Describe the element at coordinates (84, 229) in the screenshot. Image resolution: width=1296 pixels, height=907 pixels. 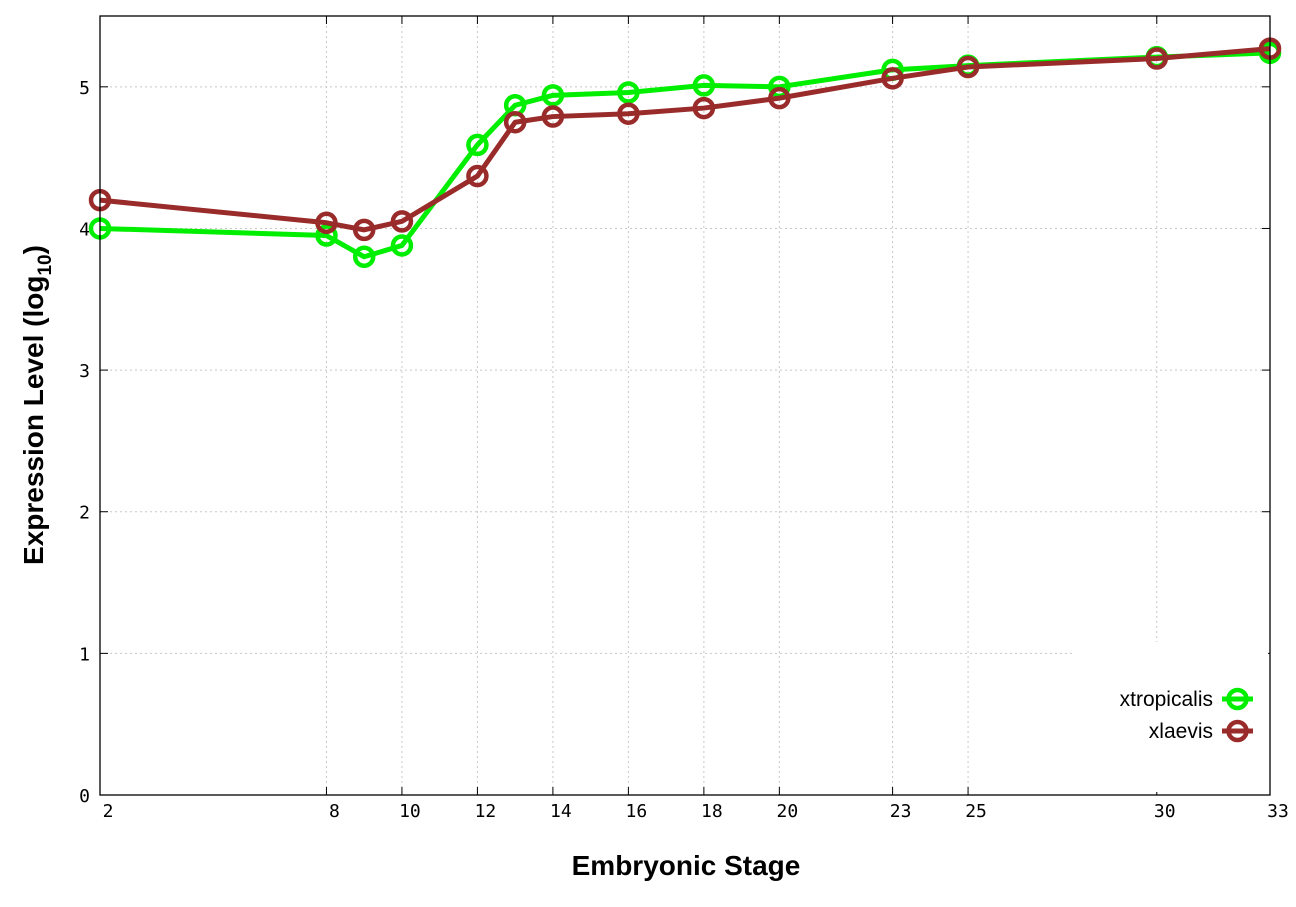
I see `y-tick-label: 4` at that location.